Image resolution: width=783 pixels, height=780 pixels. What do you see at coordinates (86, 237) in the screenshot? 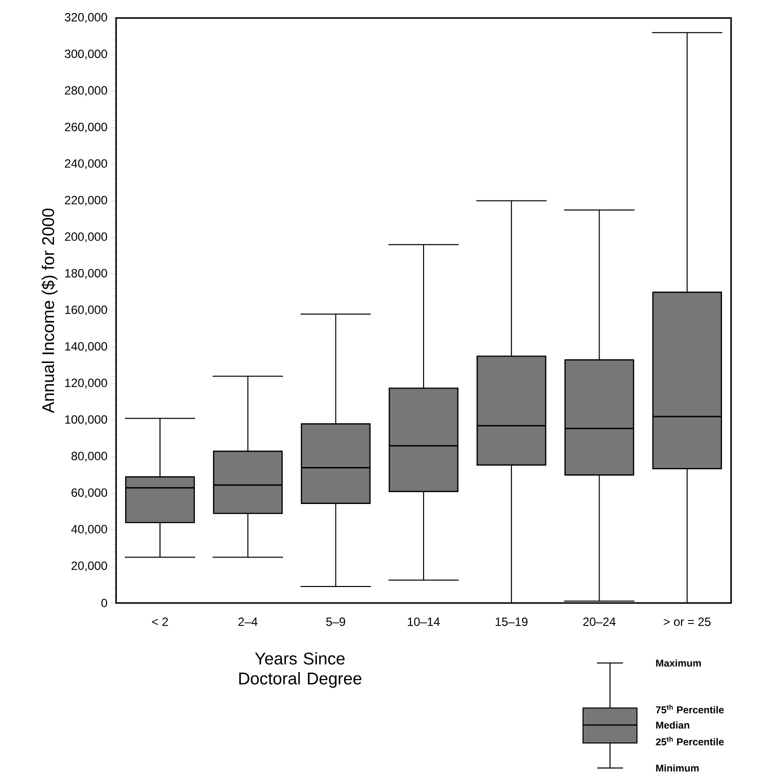
I see `y-tick-label: 200,000` at bounding box center [86, 237].